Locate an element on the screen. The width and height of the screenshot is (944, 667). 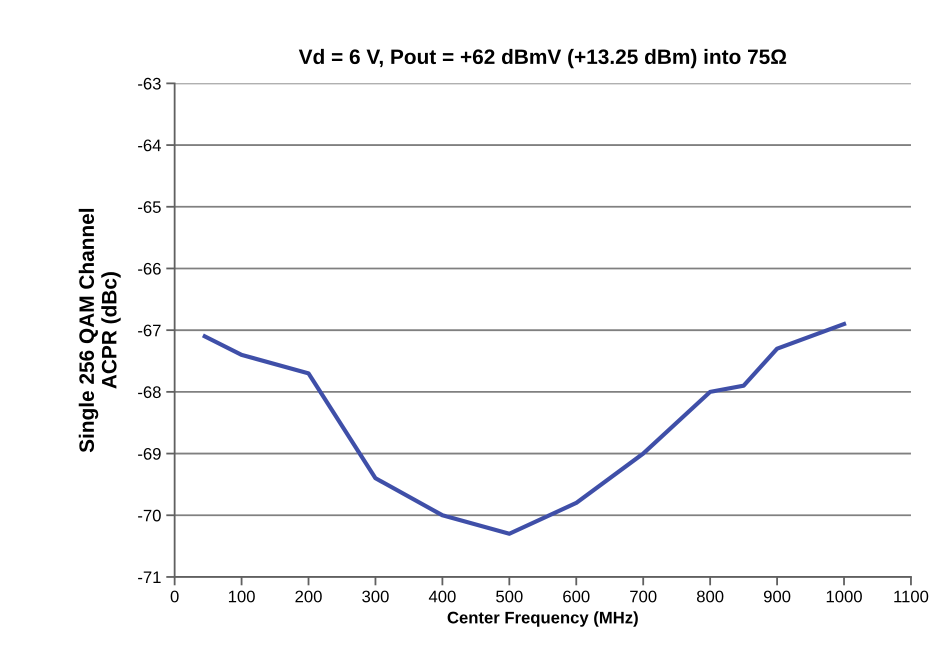
y-tick-label: -70 is located at coordinates (149, 516).